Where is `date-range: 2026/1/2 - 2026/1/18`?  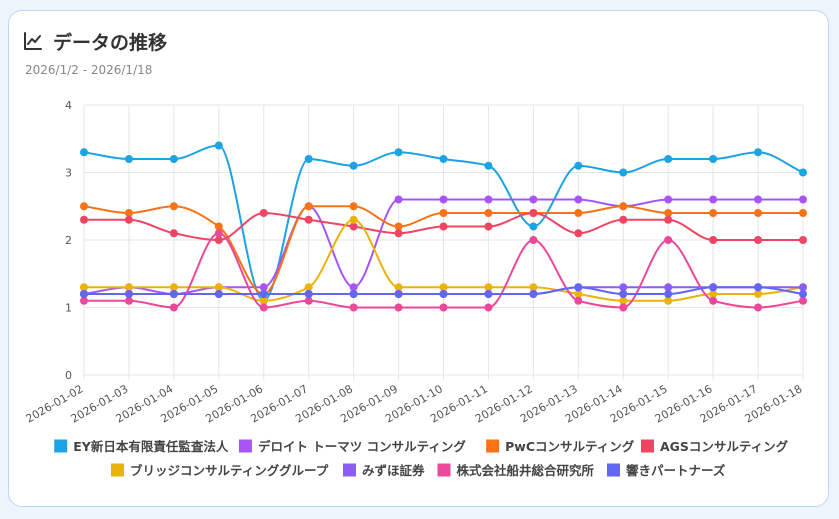 date-range: 2026/1/2 - 2026/1/18 is located at coordinates (89, 70).